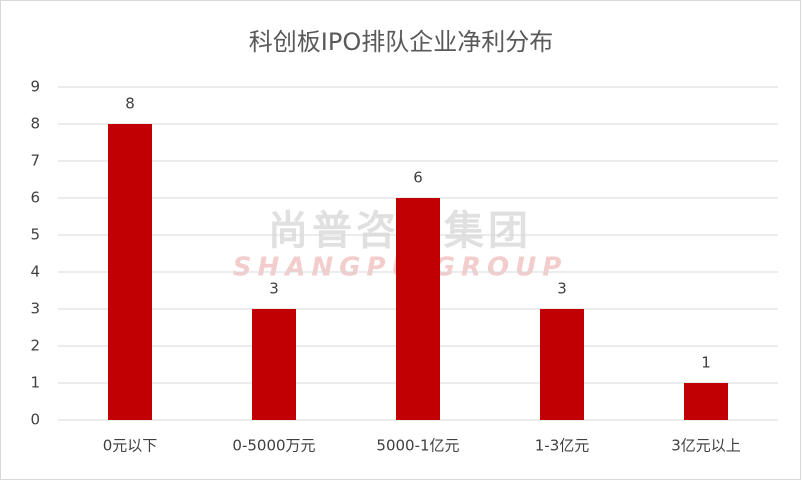 The width and height of the screenshot is (802, 481). I want to click on data-label: 1, so click(706, 363).